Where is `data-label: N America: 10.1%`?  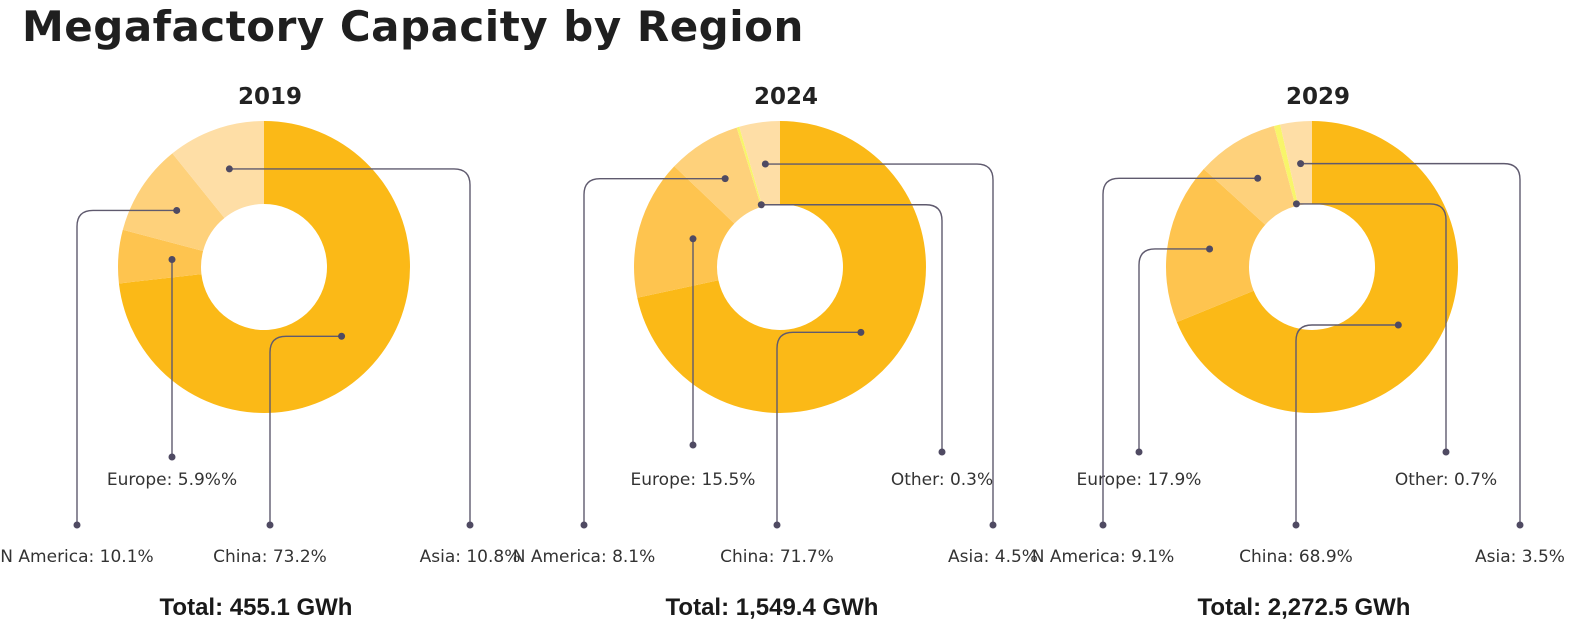 data-label: N America: 10.1% is located at coordinates (76, 557).